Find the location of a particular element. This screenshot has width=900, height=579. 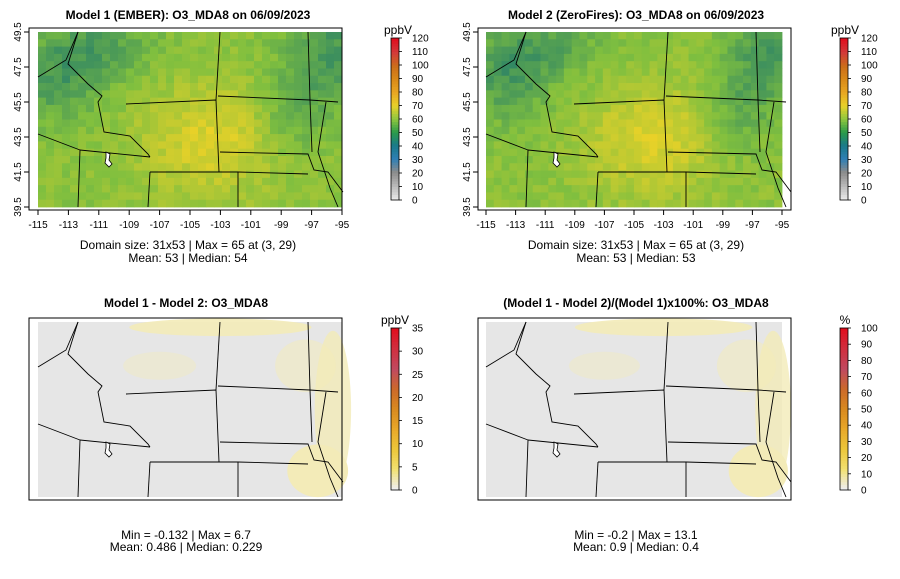

x-tick-label: -107 is located at coordinates (604, 225).